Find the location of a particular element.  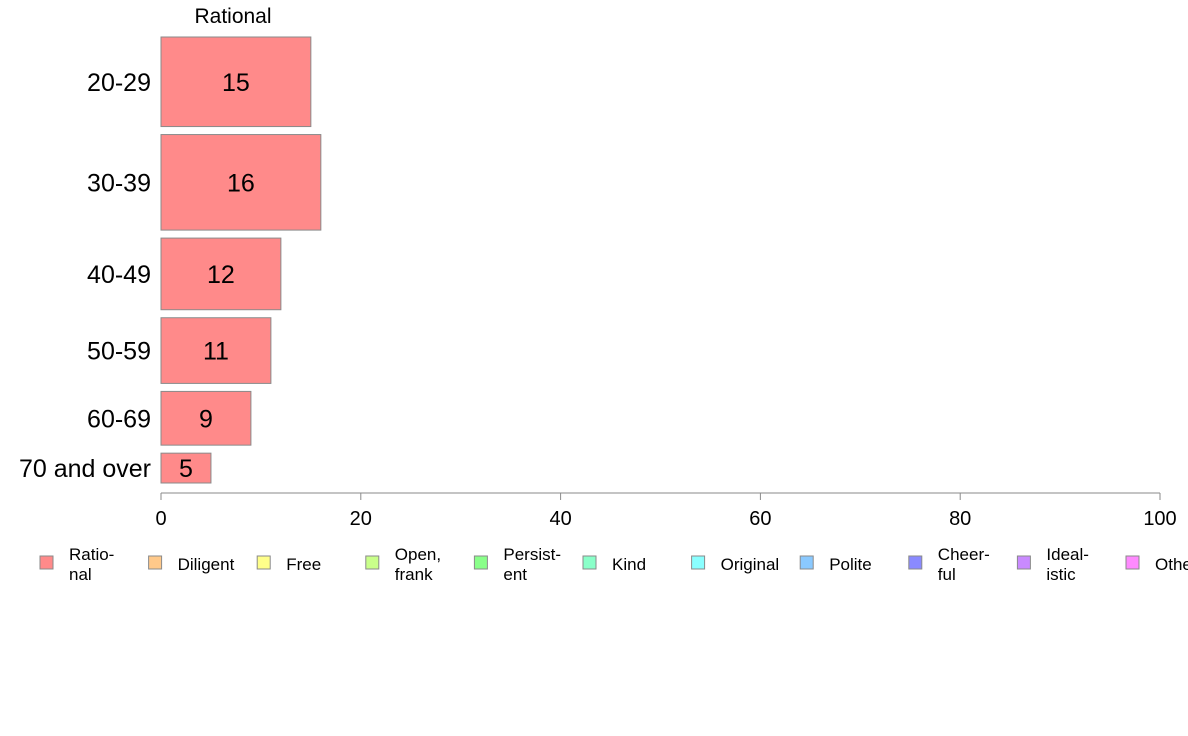

bar-value-label: 5 is located at coordinates (186, 469).